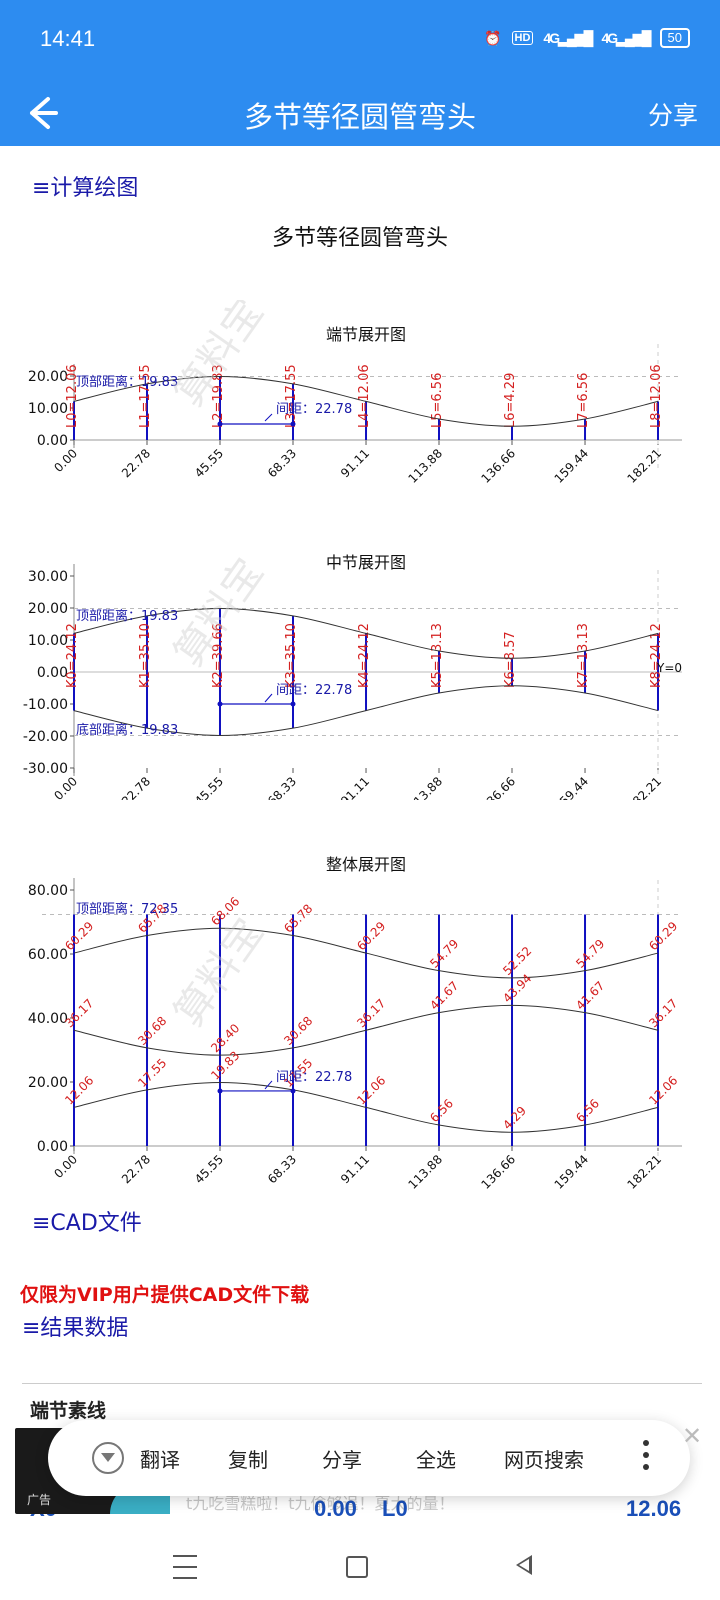 This screenshot has height=1600, width=720. Describe the element at coordinates (65, 1166) in the screenshot. I see `x-tick-label: 0.00` at that location.